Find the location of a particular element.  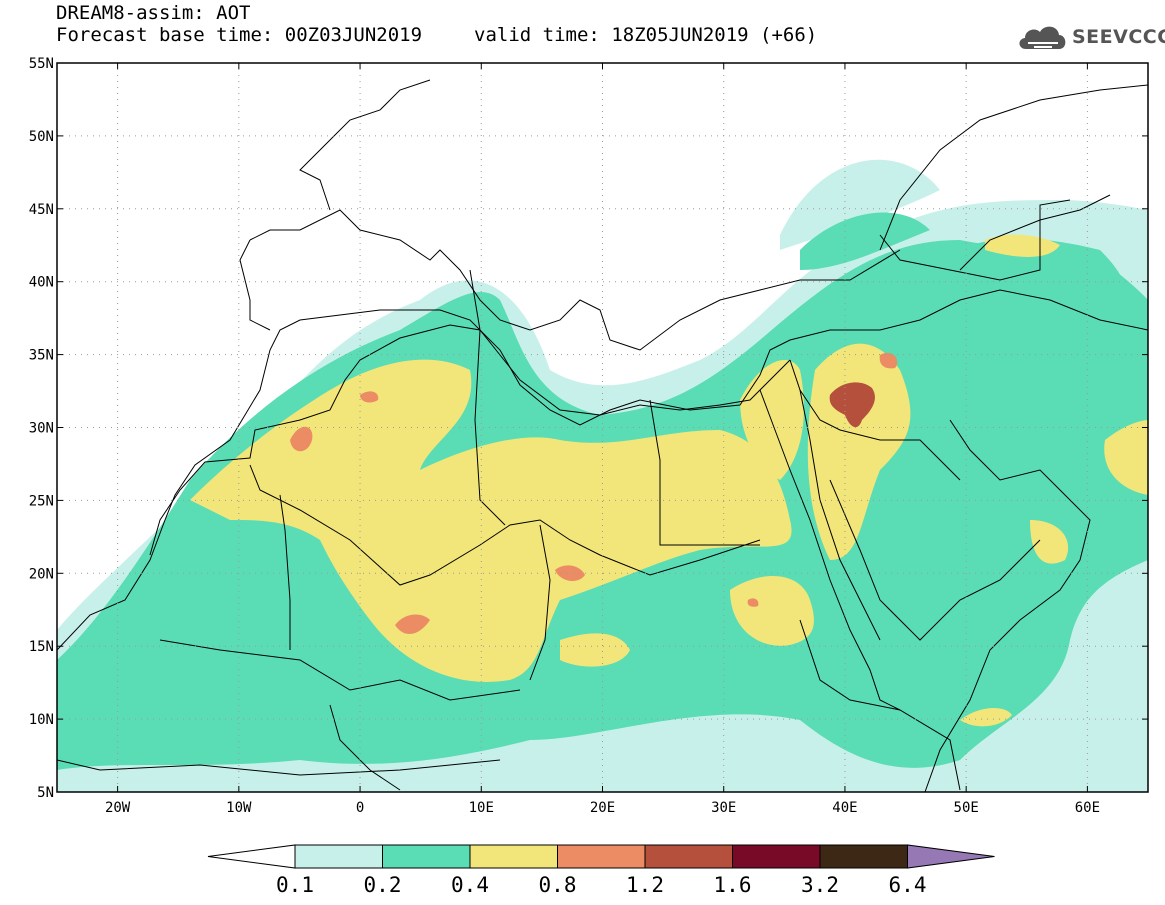

lon-tick-label: 0 is located at coordinates (360, 808).